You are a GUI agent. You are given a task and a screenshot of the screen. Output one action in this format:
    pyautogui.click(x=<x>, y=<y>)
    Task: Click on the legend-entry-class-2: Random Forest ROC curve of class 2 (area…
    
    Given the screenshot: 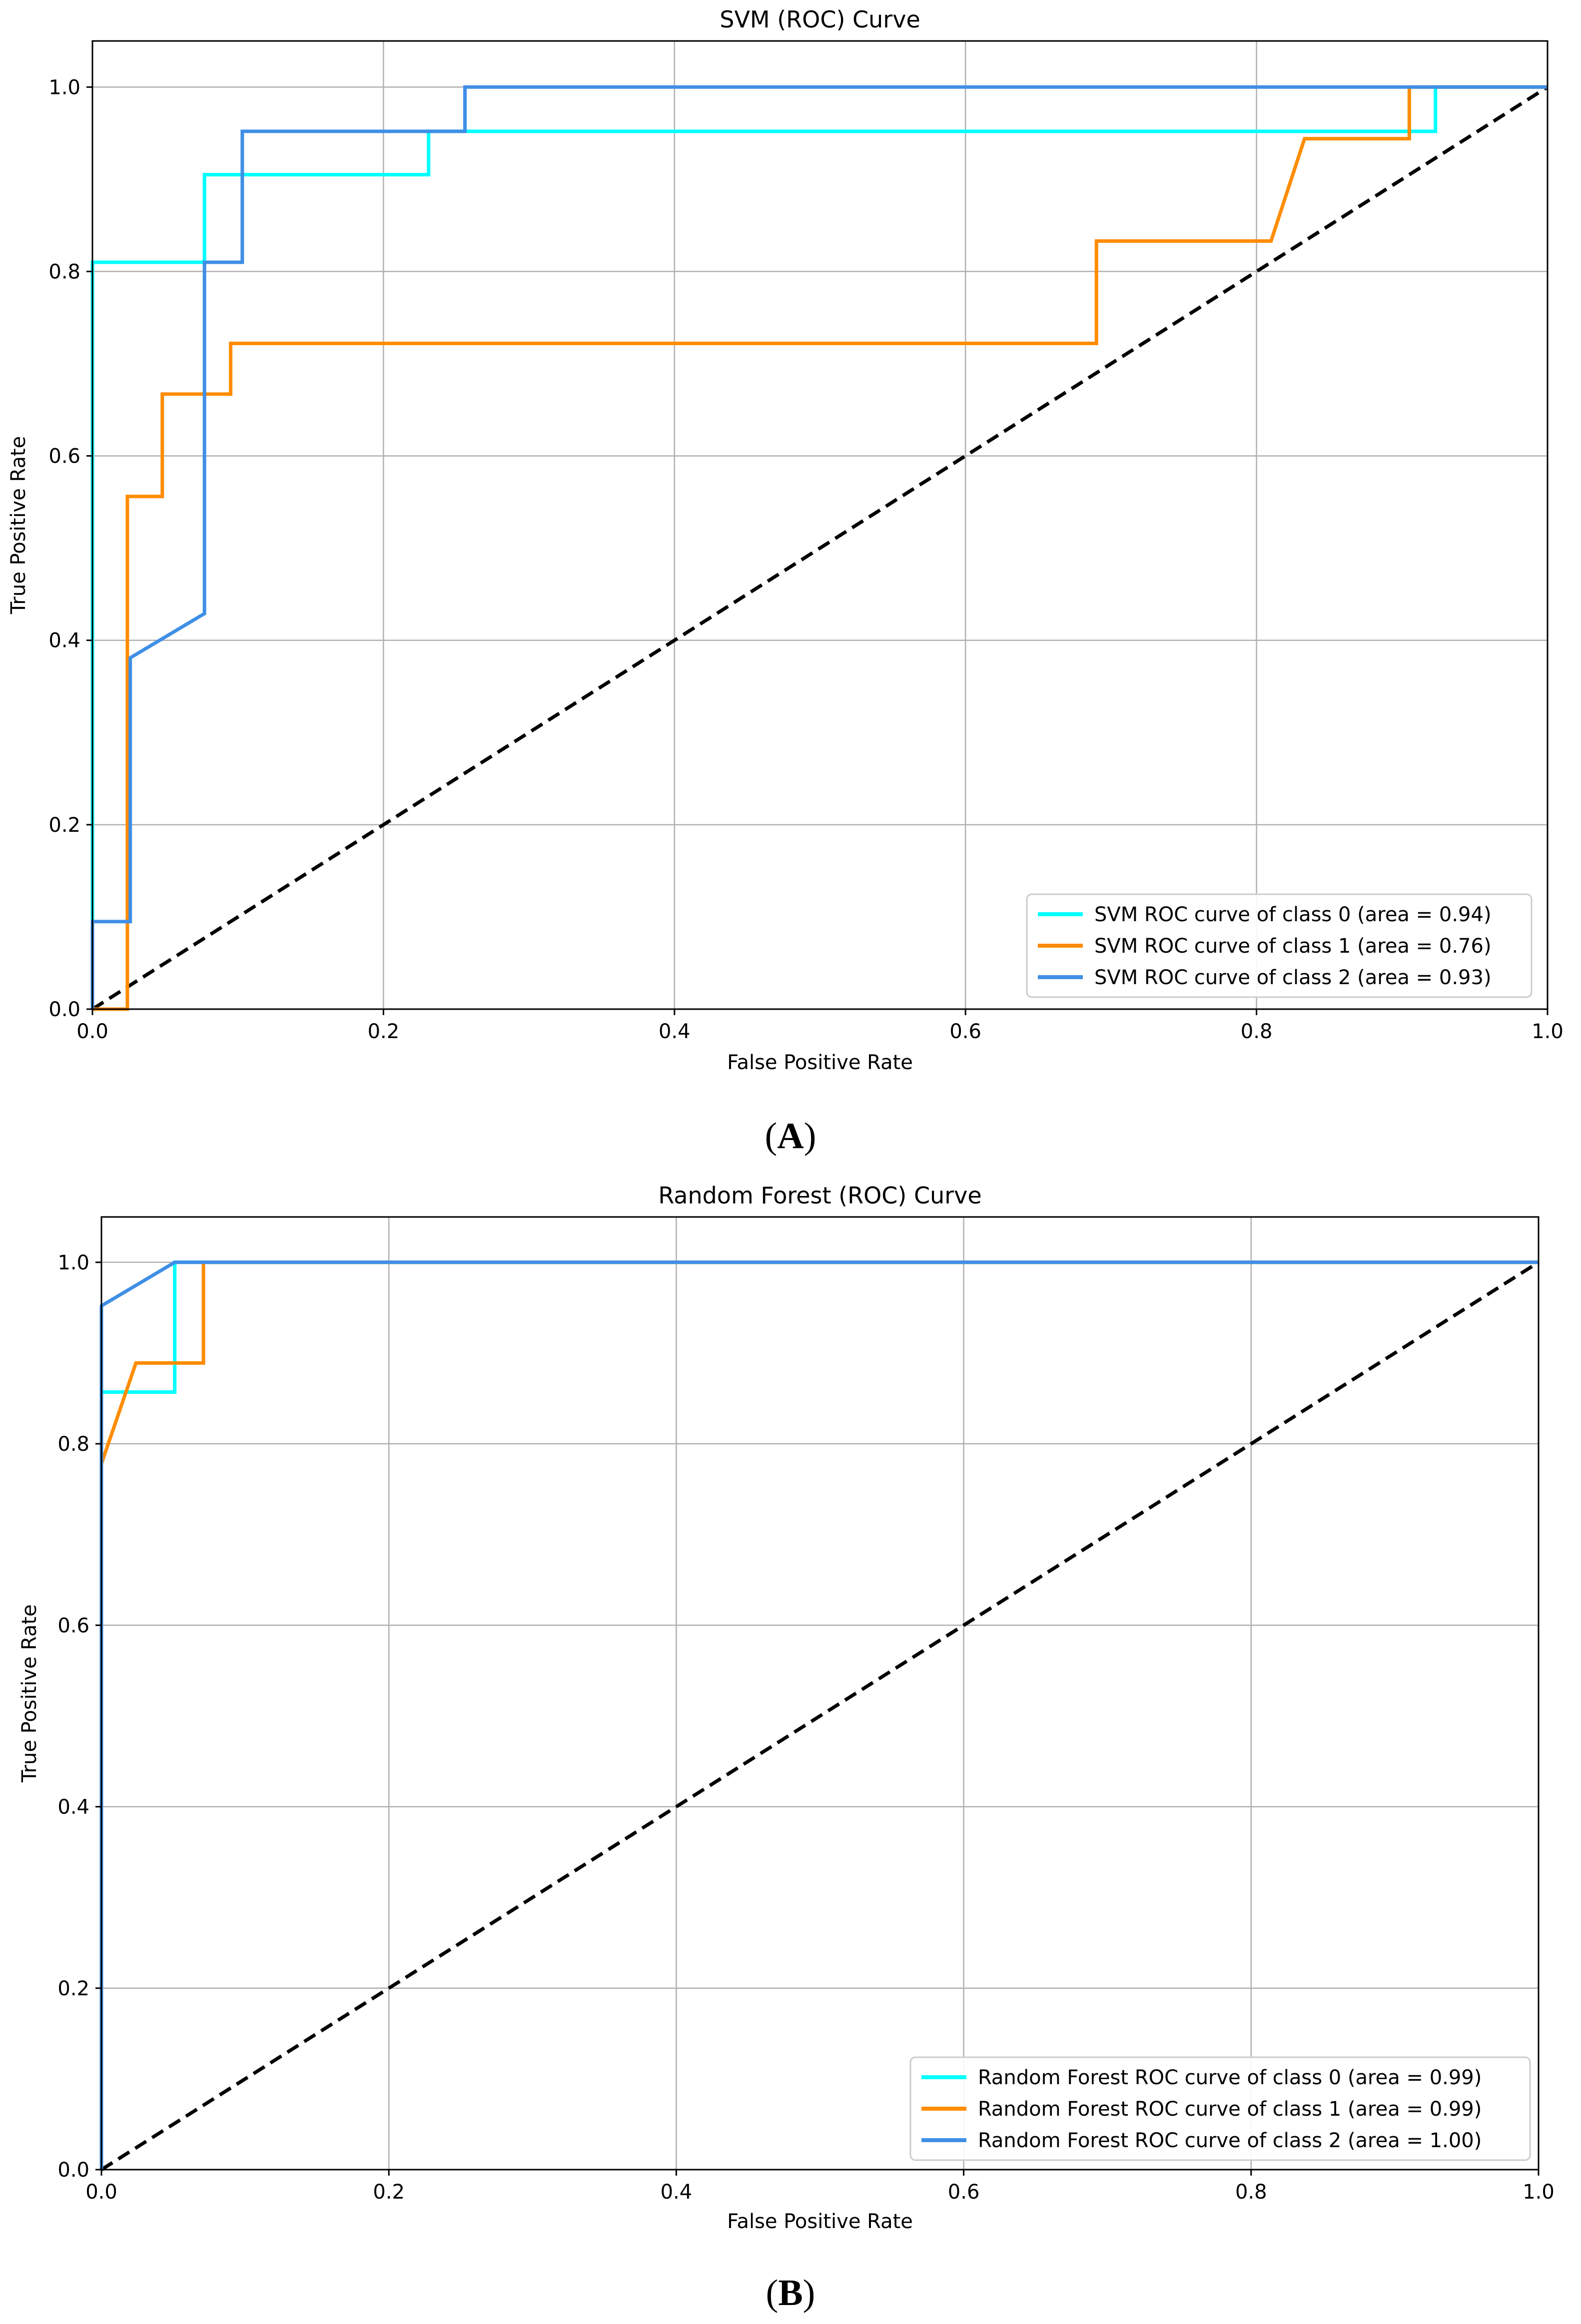 What is the action you would take?
    pyautogui.click(x=1230, y=2140)
    